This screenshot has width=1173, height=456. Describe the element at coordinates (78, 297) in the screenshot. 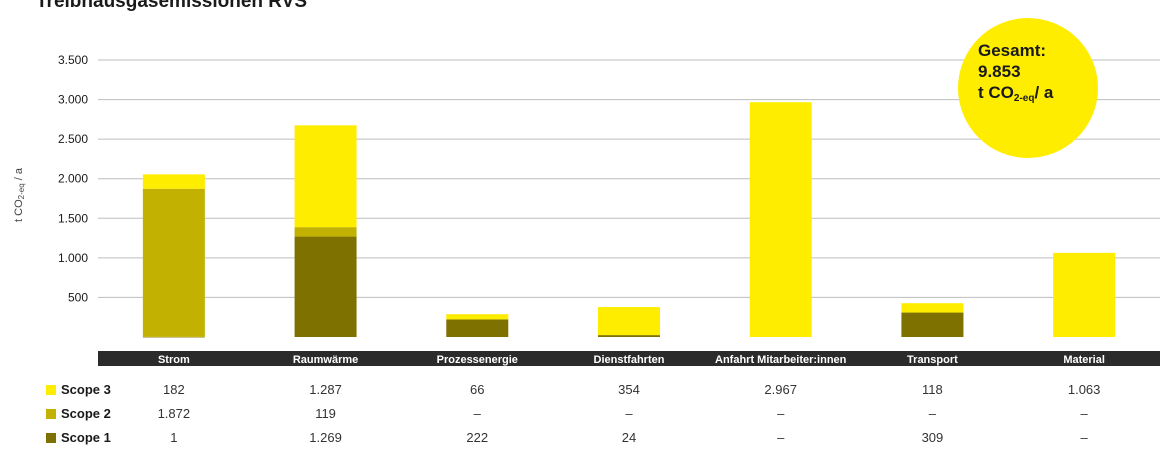

I see `y-tick-label: 500` at that location.